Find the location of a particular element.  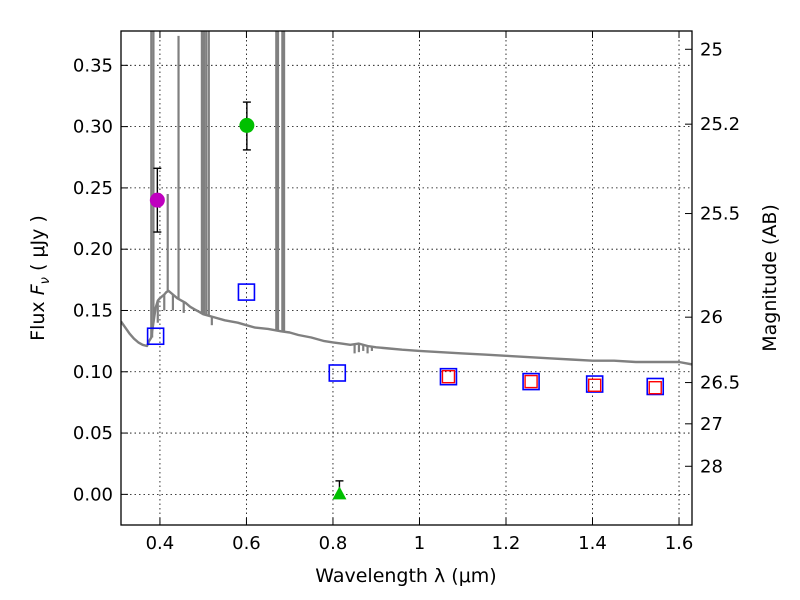

y-tick-label: 0.10 is located at coordinates (93, 372).